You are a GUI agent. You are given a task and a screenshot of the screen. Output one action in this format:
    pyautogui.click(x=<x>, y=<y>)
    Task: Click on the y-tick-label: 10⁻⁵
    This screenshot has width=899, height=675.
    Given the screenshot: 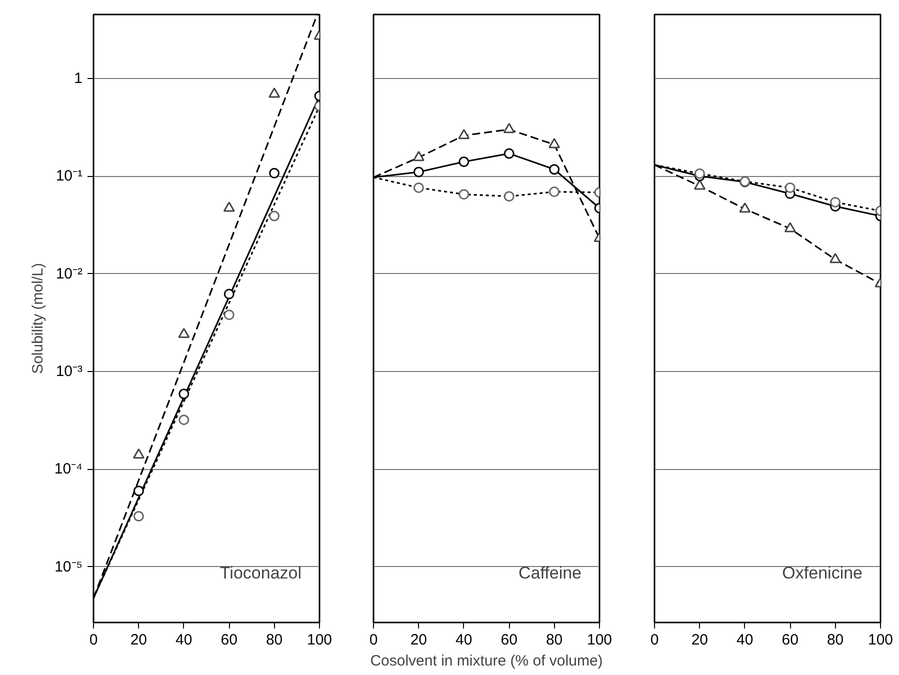 What is the action you would take?
    pyautogui.click(x=68, y=567)
    